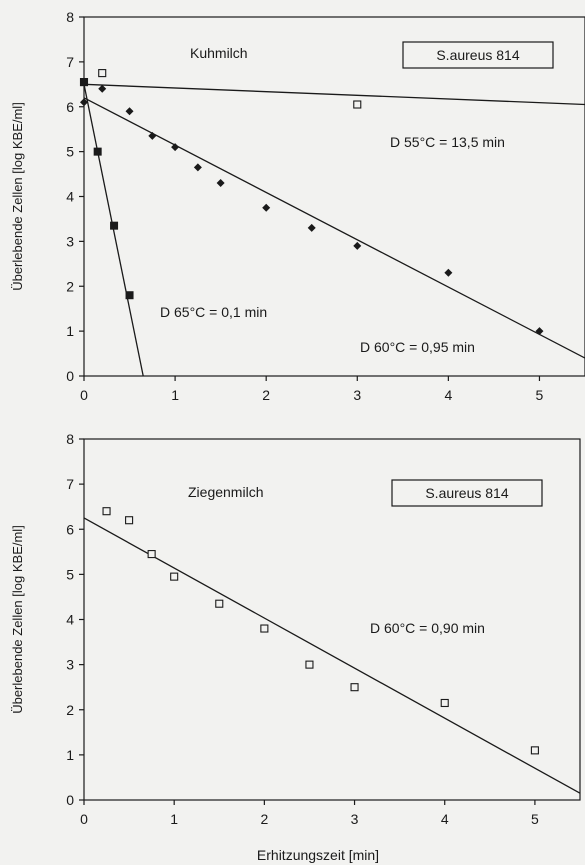 Image resolution: width=585 pixels, height=865 pixels. Describe the element at coordinates (427, 628) in the screenshot. I see `d-value-annotation: D 60°C = 0,90 min` at that location.